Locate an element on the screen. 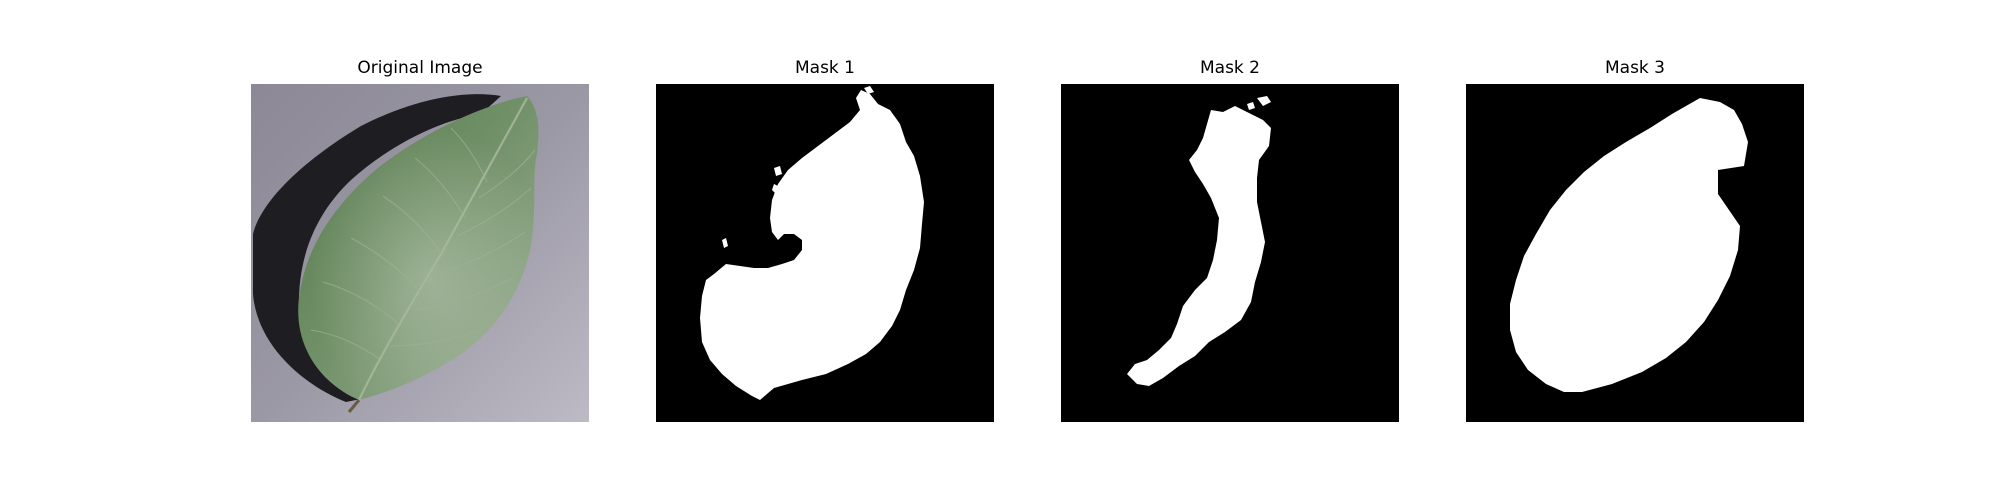  mask-1-image is located at coordinates (825, 253).